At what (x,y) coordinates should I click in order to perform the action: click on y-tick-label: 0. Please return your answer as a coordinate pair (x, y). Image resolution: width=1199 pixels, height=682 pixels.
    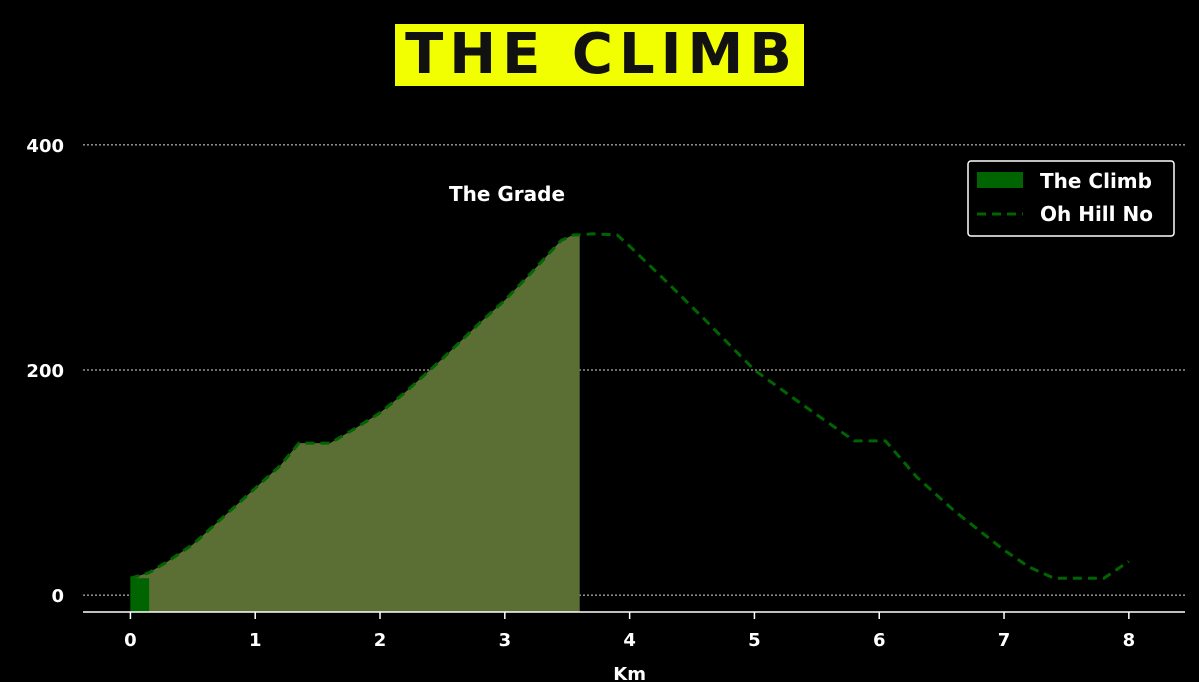
    Looking at the image, I should click on (57, 596).